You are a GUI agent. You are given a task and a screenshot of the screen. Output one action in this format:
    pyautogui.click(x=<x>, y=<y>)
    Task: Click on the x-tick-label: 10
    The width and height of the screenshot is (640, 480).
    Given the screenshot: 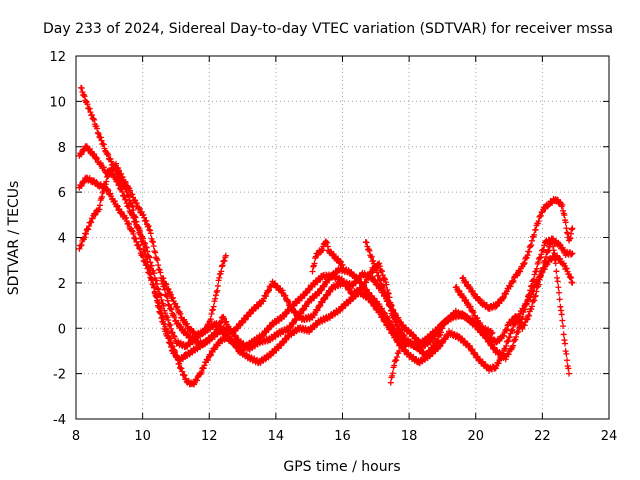 What is the action you would take?
    pyautogui.click(x=142, y=436)
    